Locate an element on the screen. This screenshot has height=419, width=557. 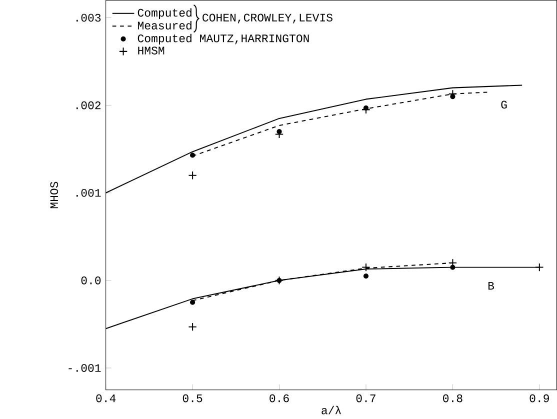
legend-label: Measured is located at coordinates (165, 25).